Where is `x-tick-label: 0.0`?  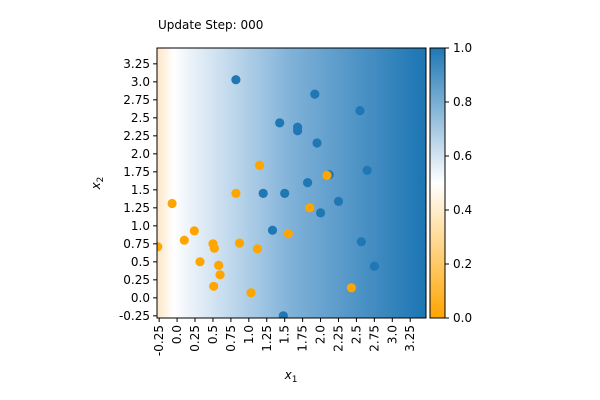
x-tick-label: 0.0 is located at coordinates (177, 334).